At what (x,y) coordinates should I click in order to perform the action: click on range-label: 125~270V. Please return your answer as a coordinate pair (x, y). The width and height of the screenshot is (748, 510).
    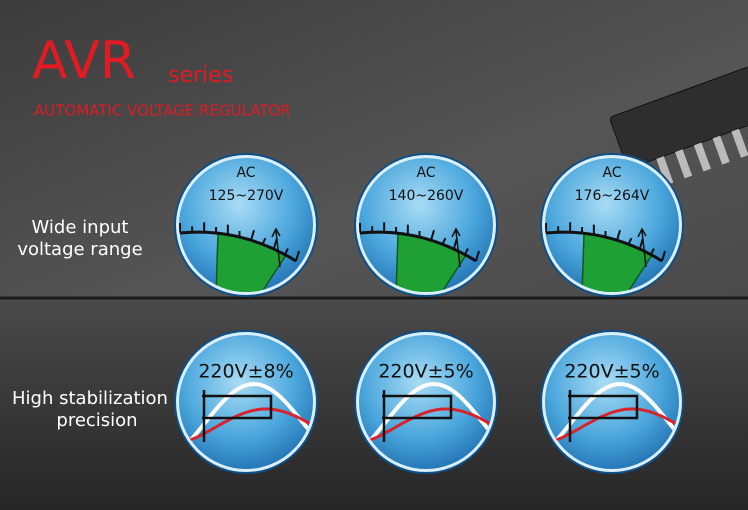
    Looking at the image, I should click on (246, 196).